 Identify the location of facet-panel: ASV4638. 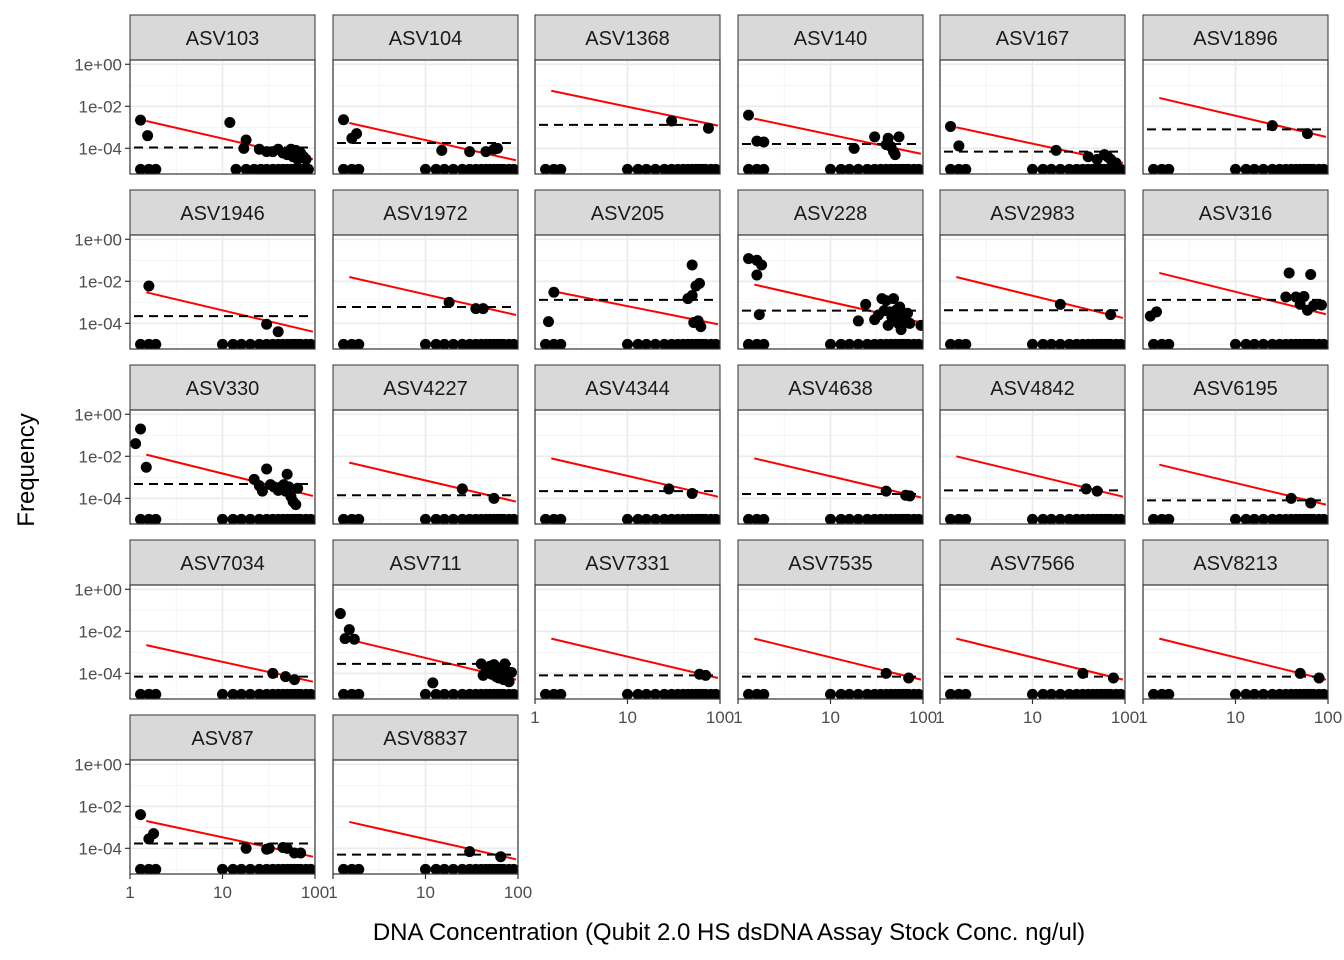
(830, 444).